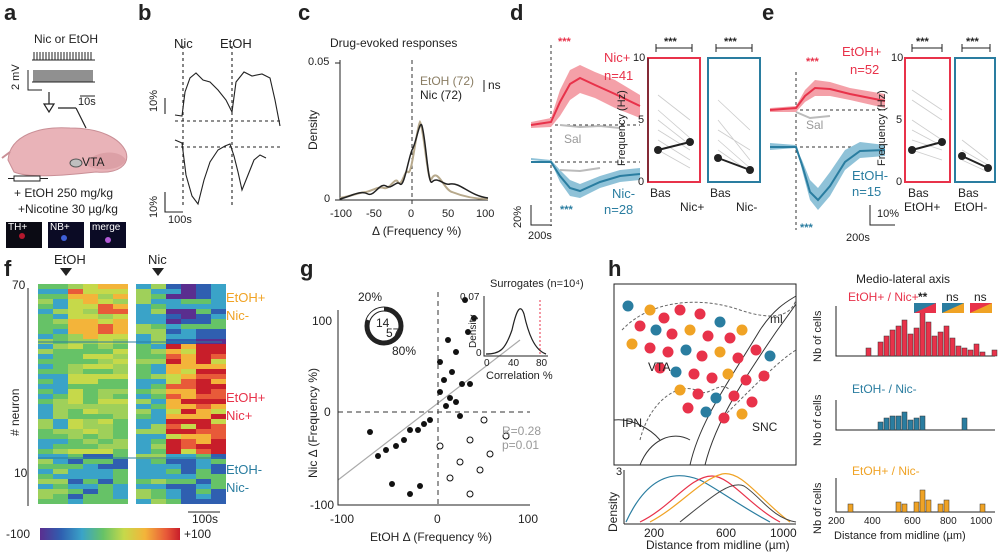 The height and width of the screenshot is (552, 1000). What do you see at coordinates (975, 120) in the screenshot?
I see `box-etoh-neg` at bounding box center [975, 120].